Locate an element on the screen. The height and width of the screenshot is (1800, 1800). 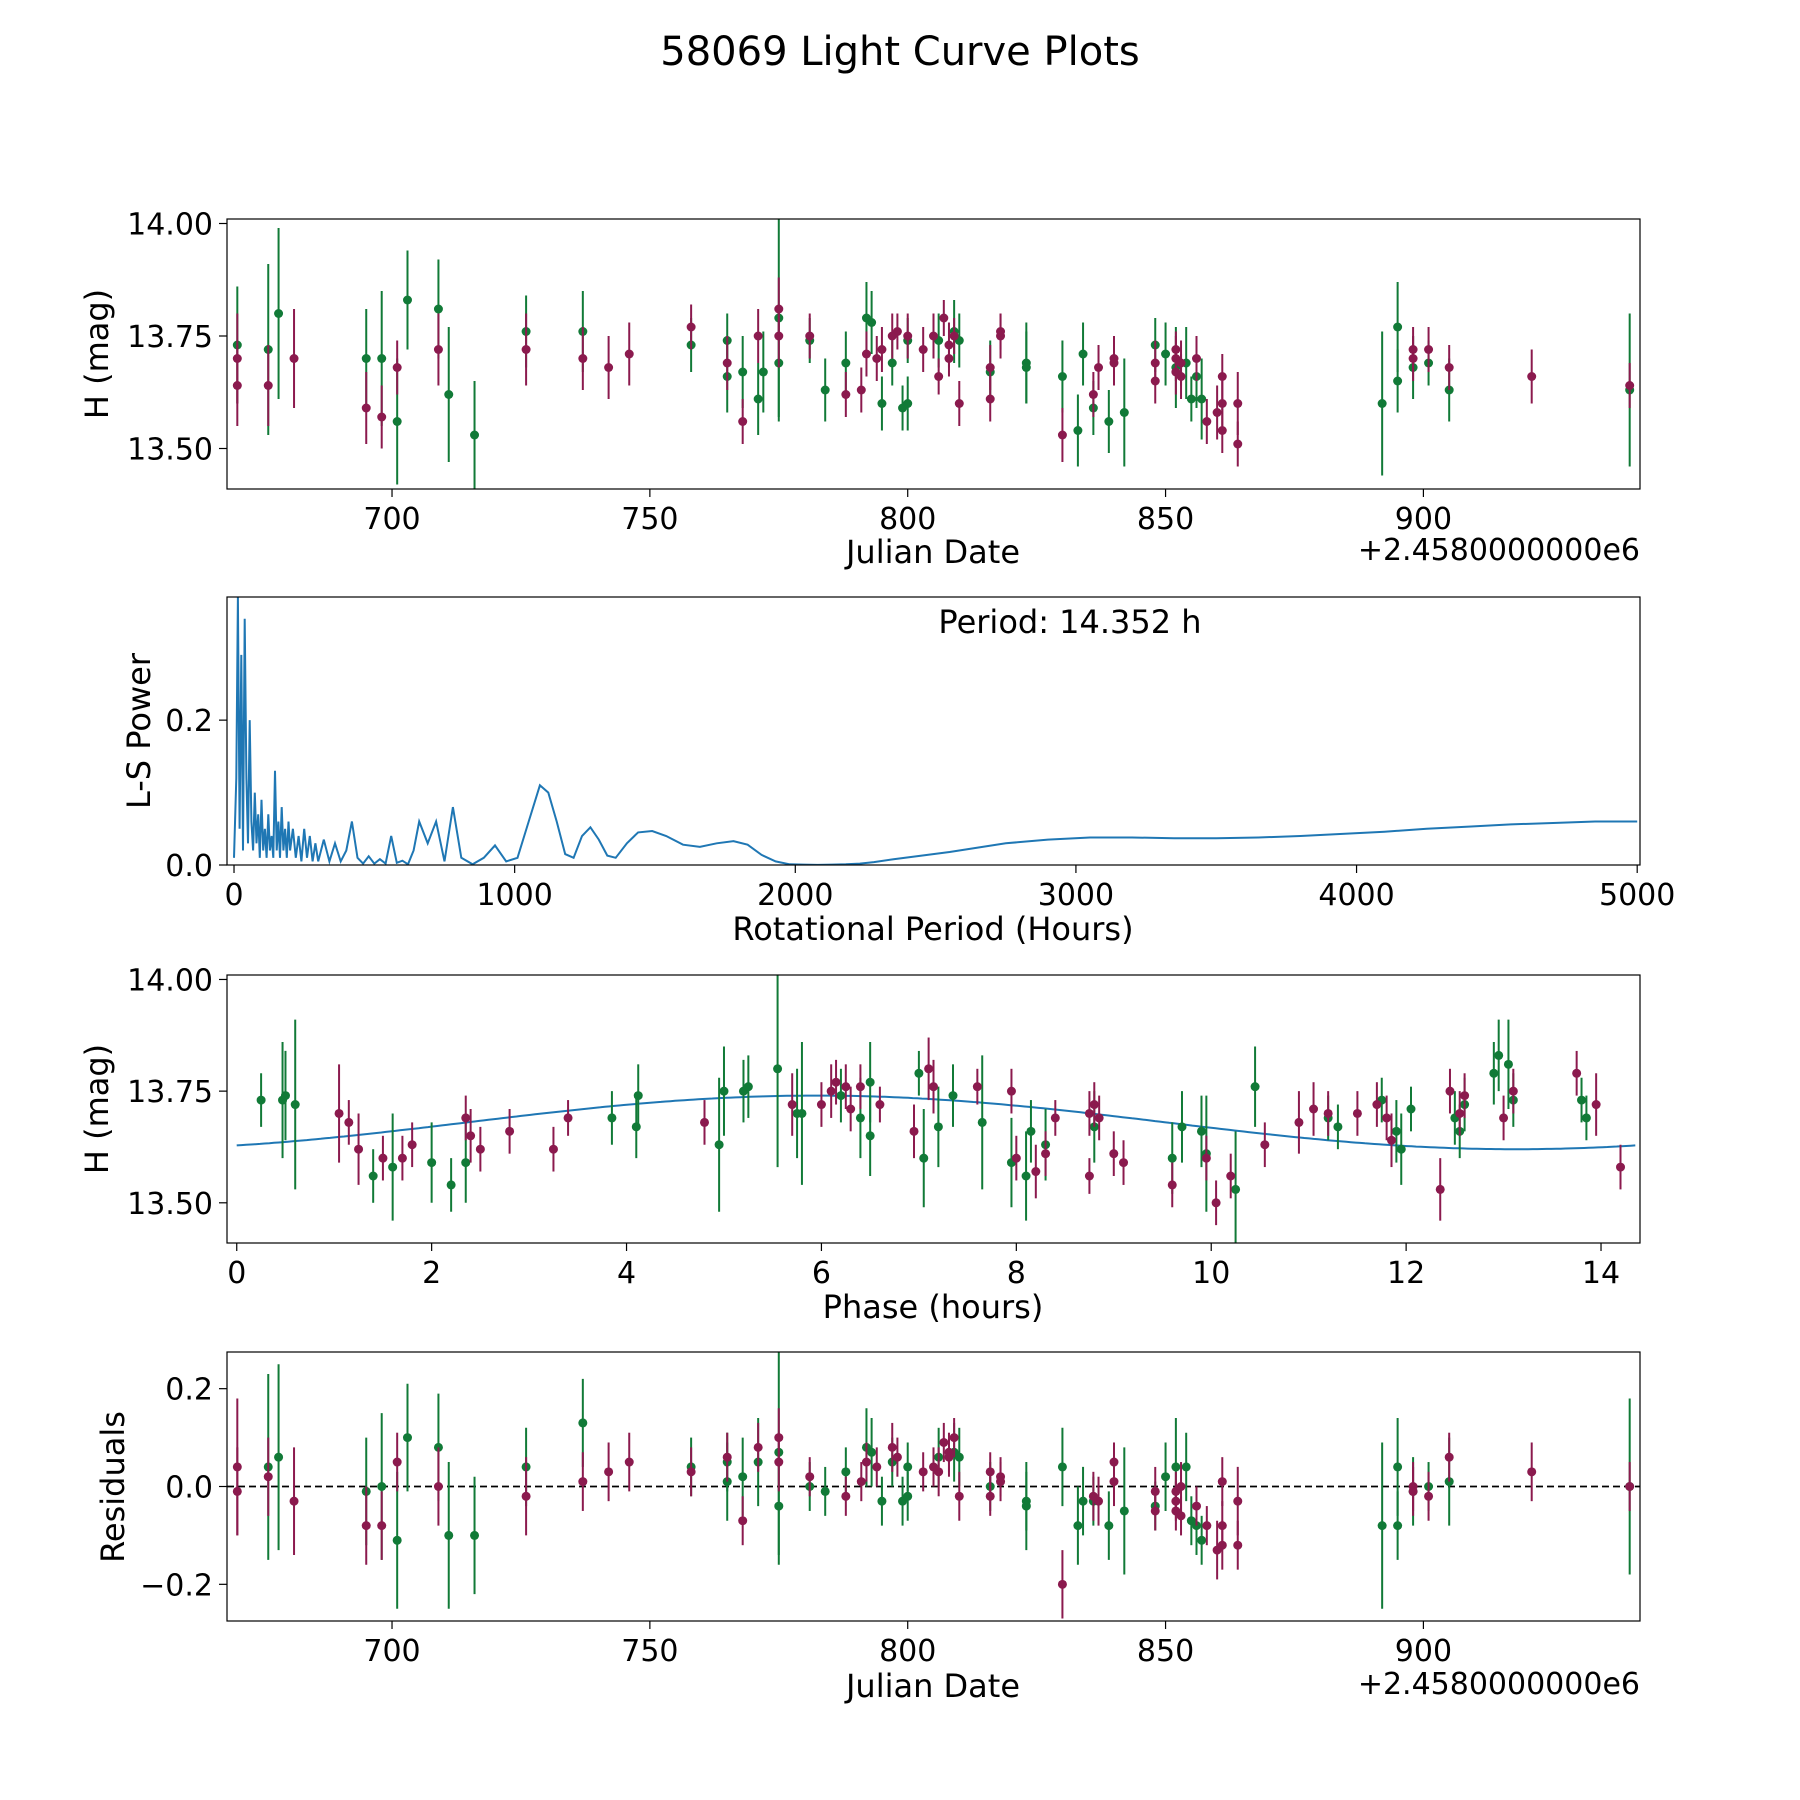
phased-ytick-label: 13.75 is located at coordinates (170, 1092).